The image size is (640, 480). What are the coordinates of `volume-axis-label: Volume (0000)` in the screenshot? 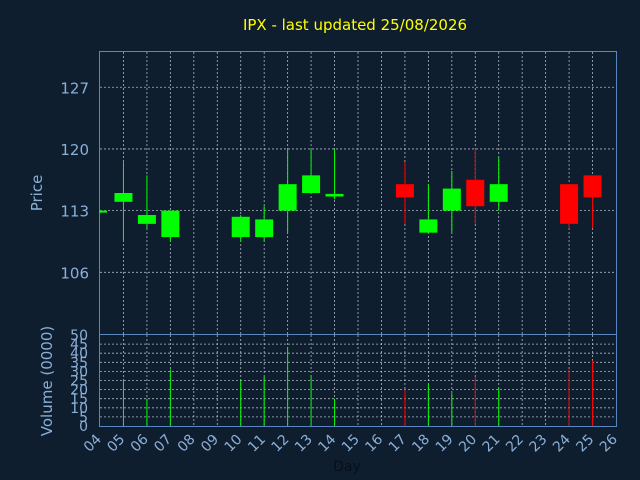 It's located at (47, 381).